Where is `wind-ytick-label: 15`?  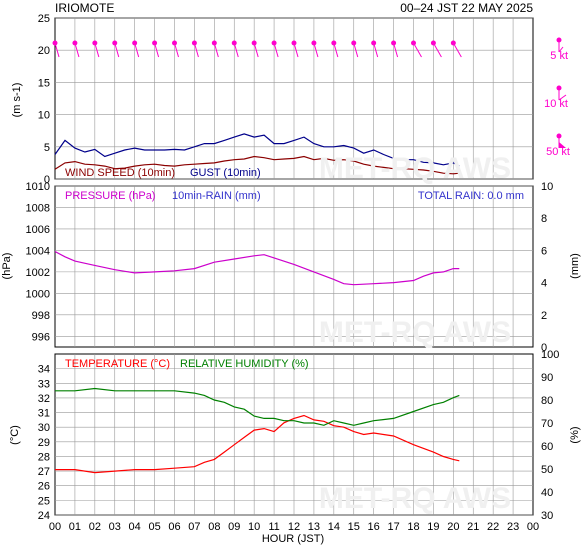 wind-ytick-label: 15 is located at coordinates (44, 83).